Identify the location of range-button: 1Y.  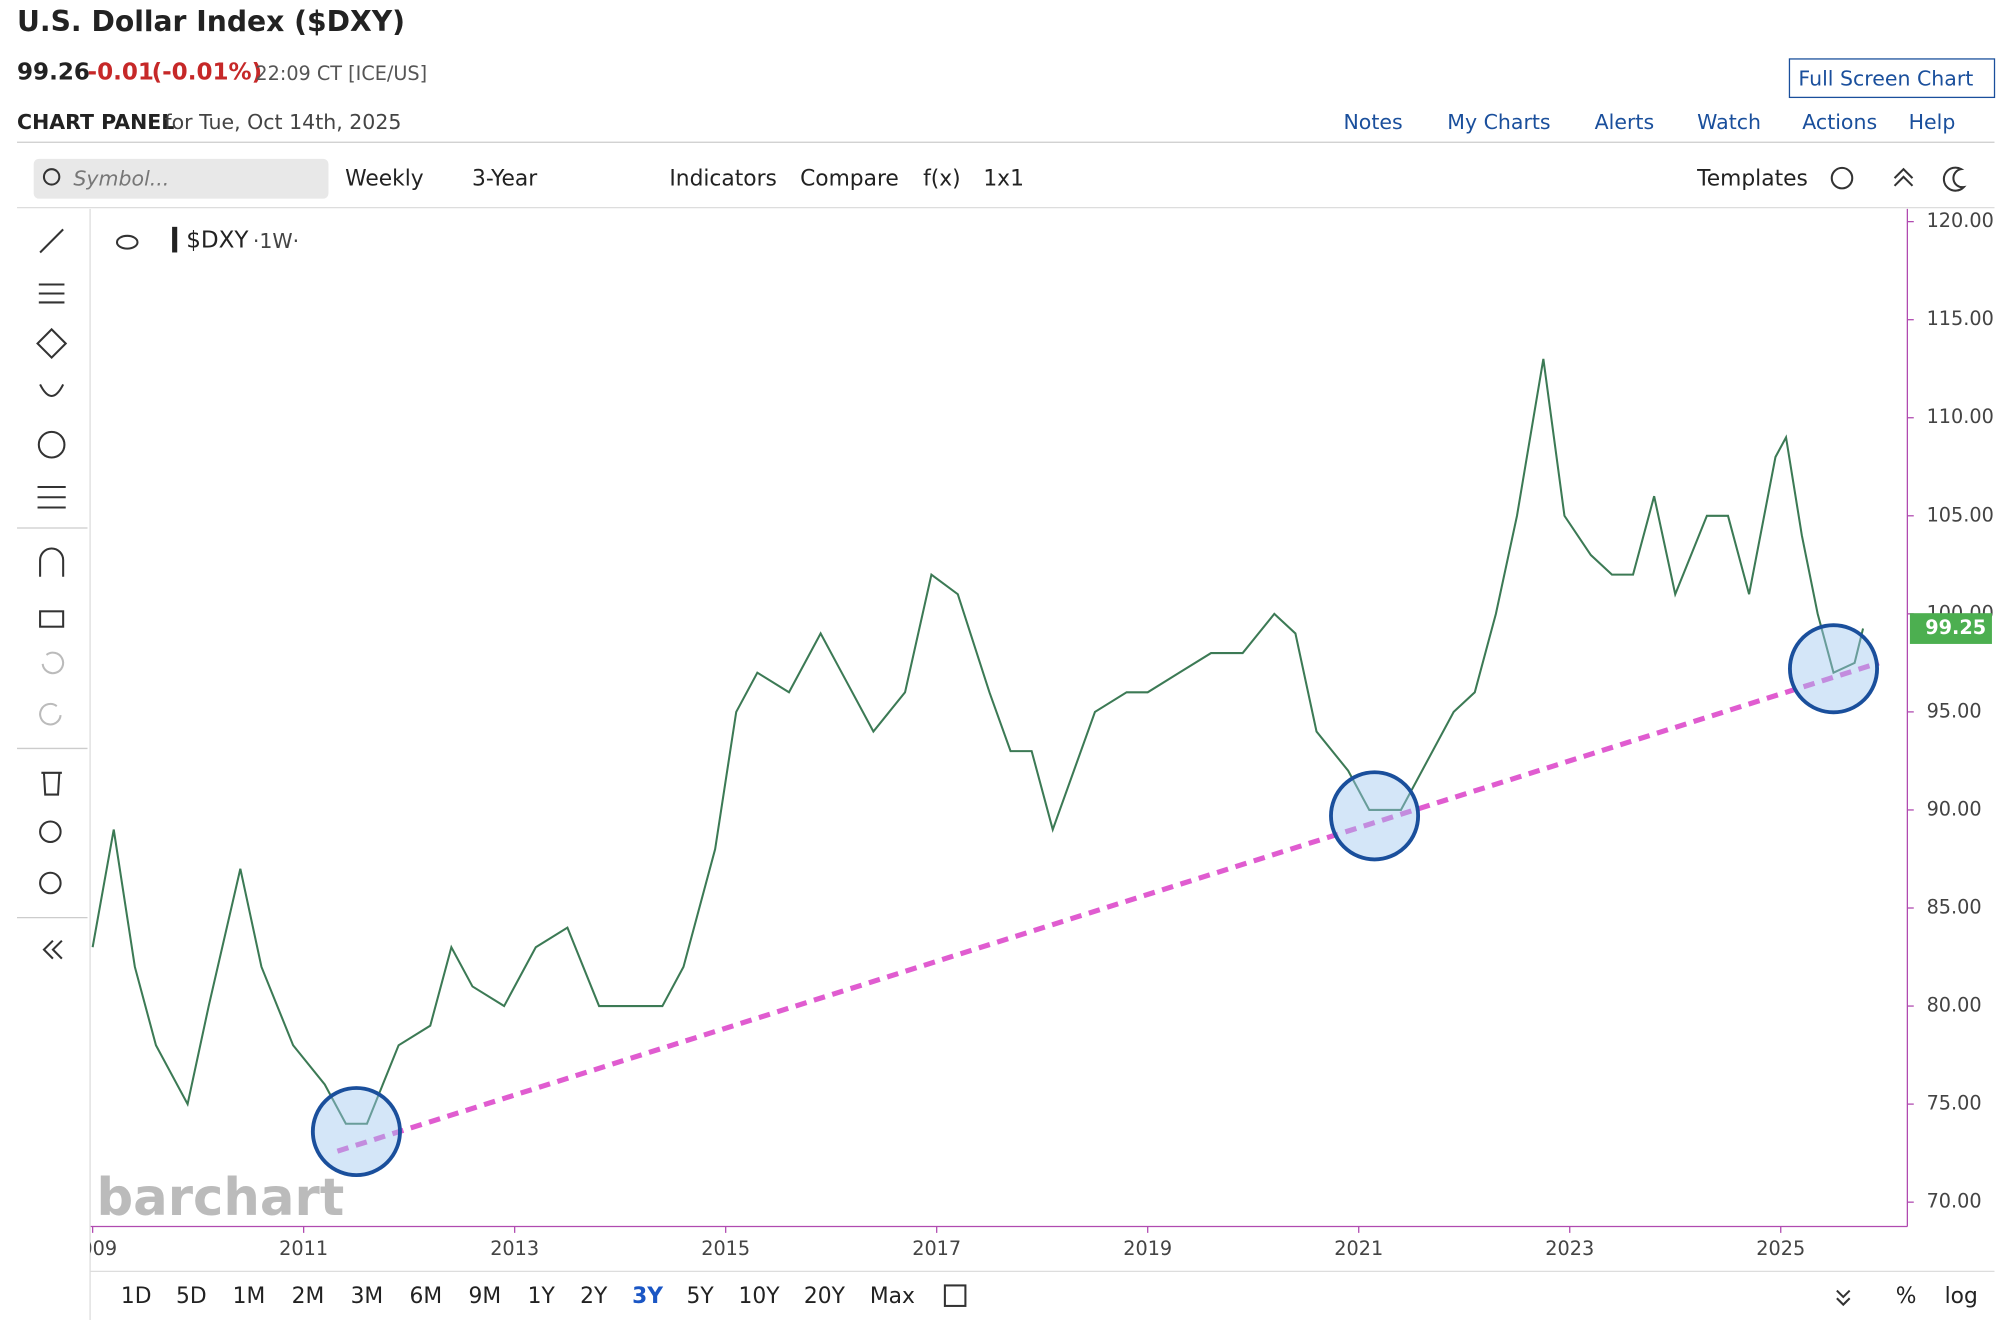
(542, 1296).